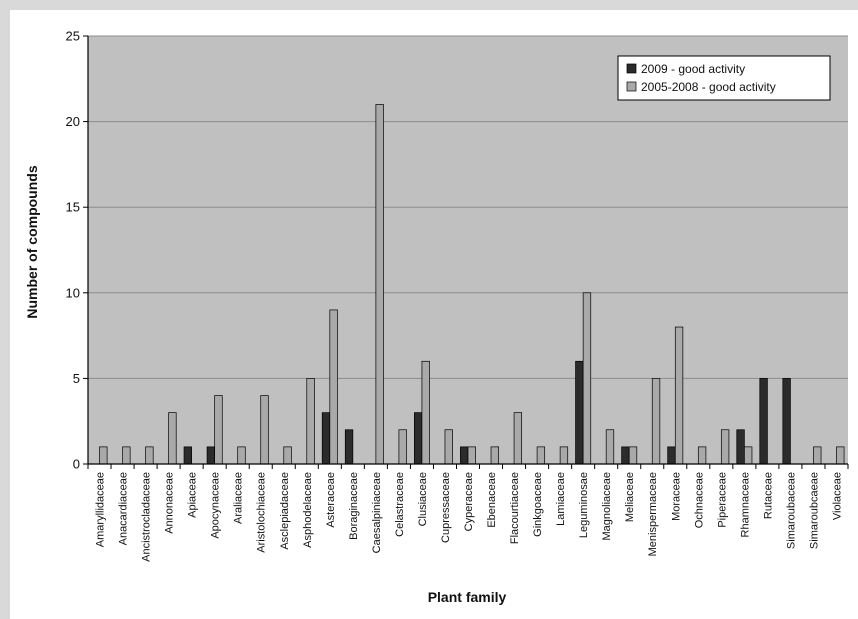 This screenshot has height=619, width=858. I want to click on legend-label: 2009 - good activity, so click(693, 69).